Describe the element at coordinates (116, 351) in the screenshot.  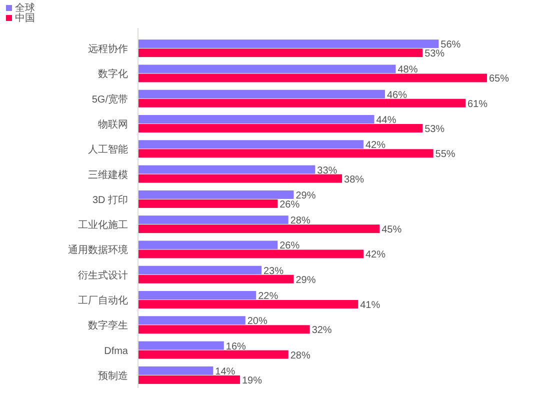
I see `y-tick-label: Dfma` at that location.